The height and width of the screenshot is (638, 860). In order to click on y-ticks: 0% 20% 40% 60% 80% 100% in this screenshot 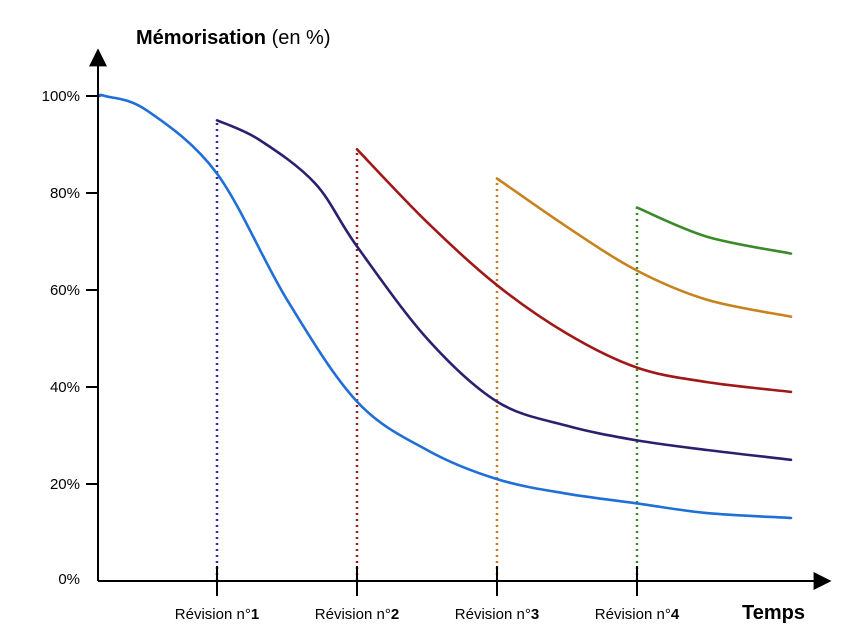, I will do `click(70, 338)`.